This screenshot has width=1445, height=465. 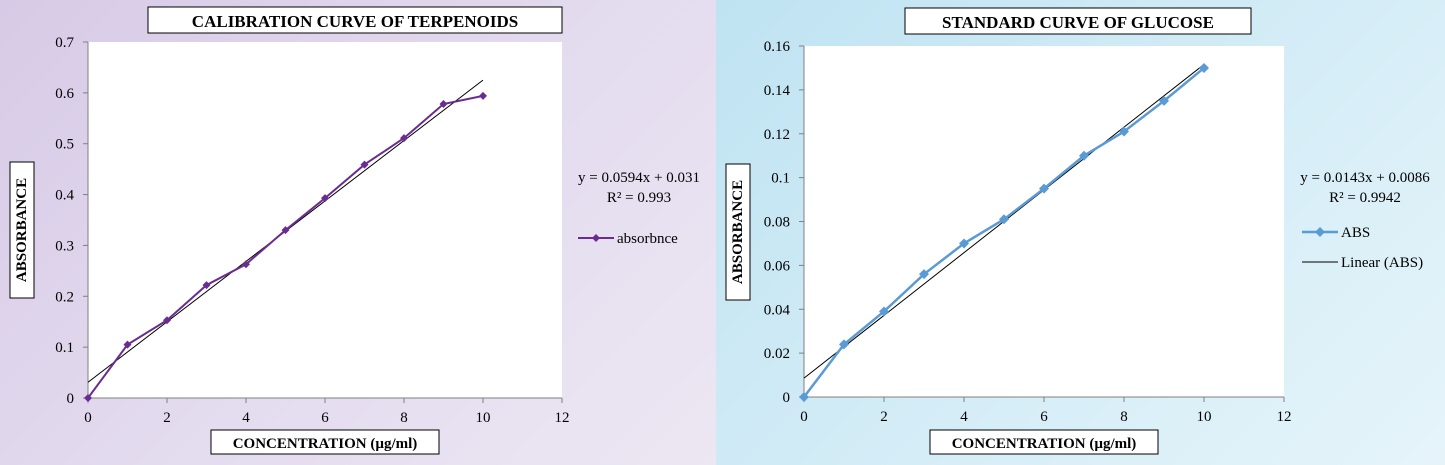 What do you see at coordinates (71, 399) in the screenshot?
I see `terpenoids-y-tick-label: 0` at bounding box center [71, 399].